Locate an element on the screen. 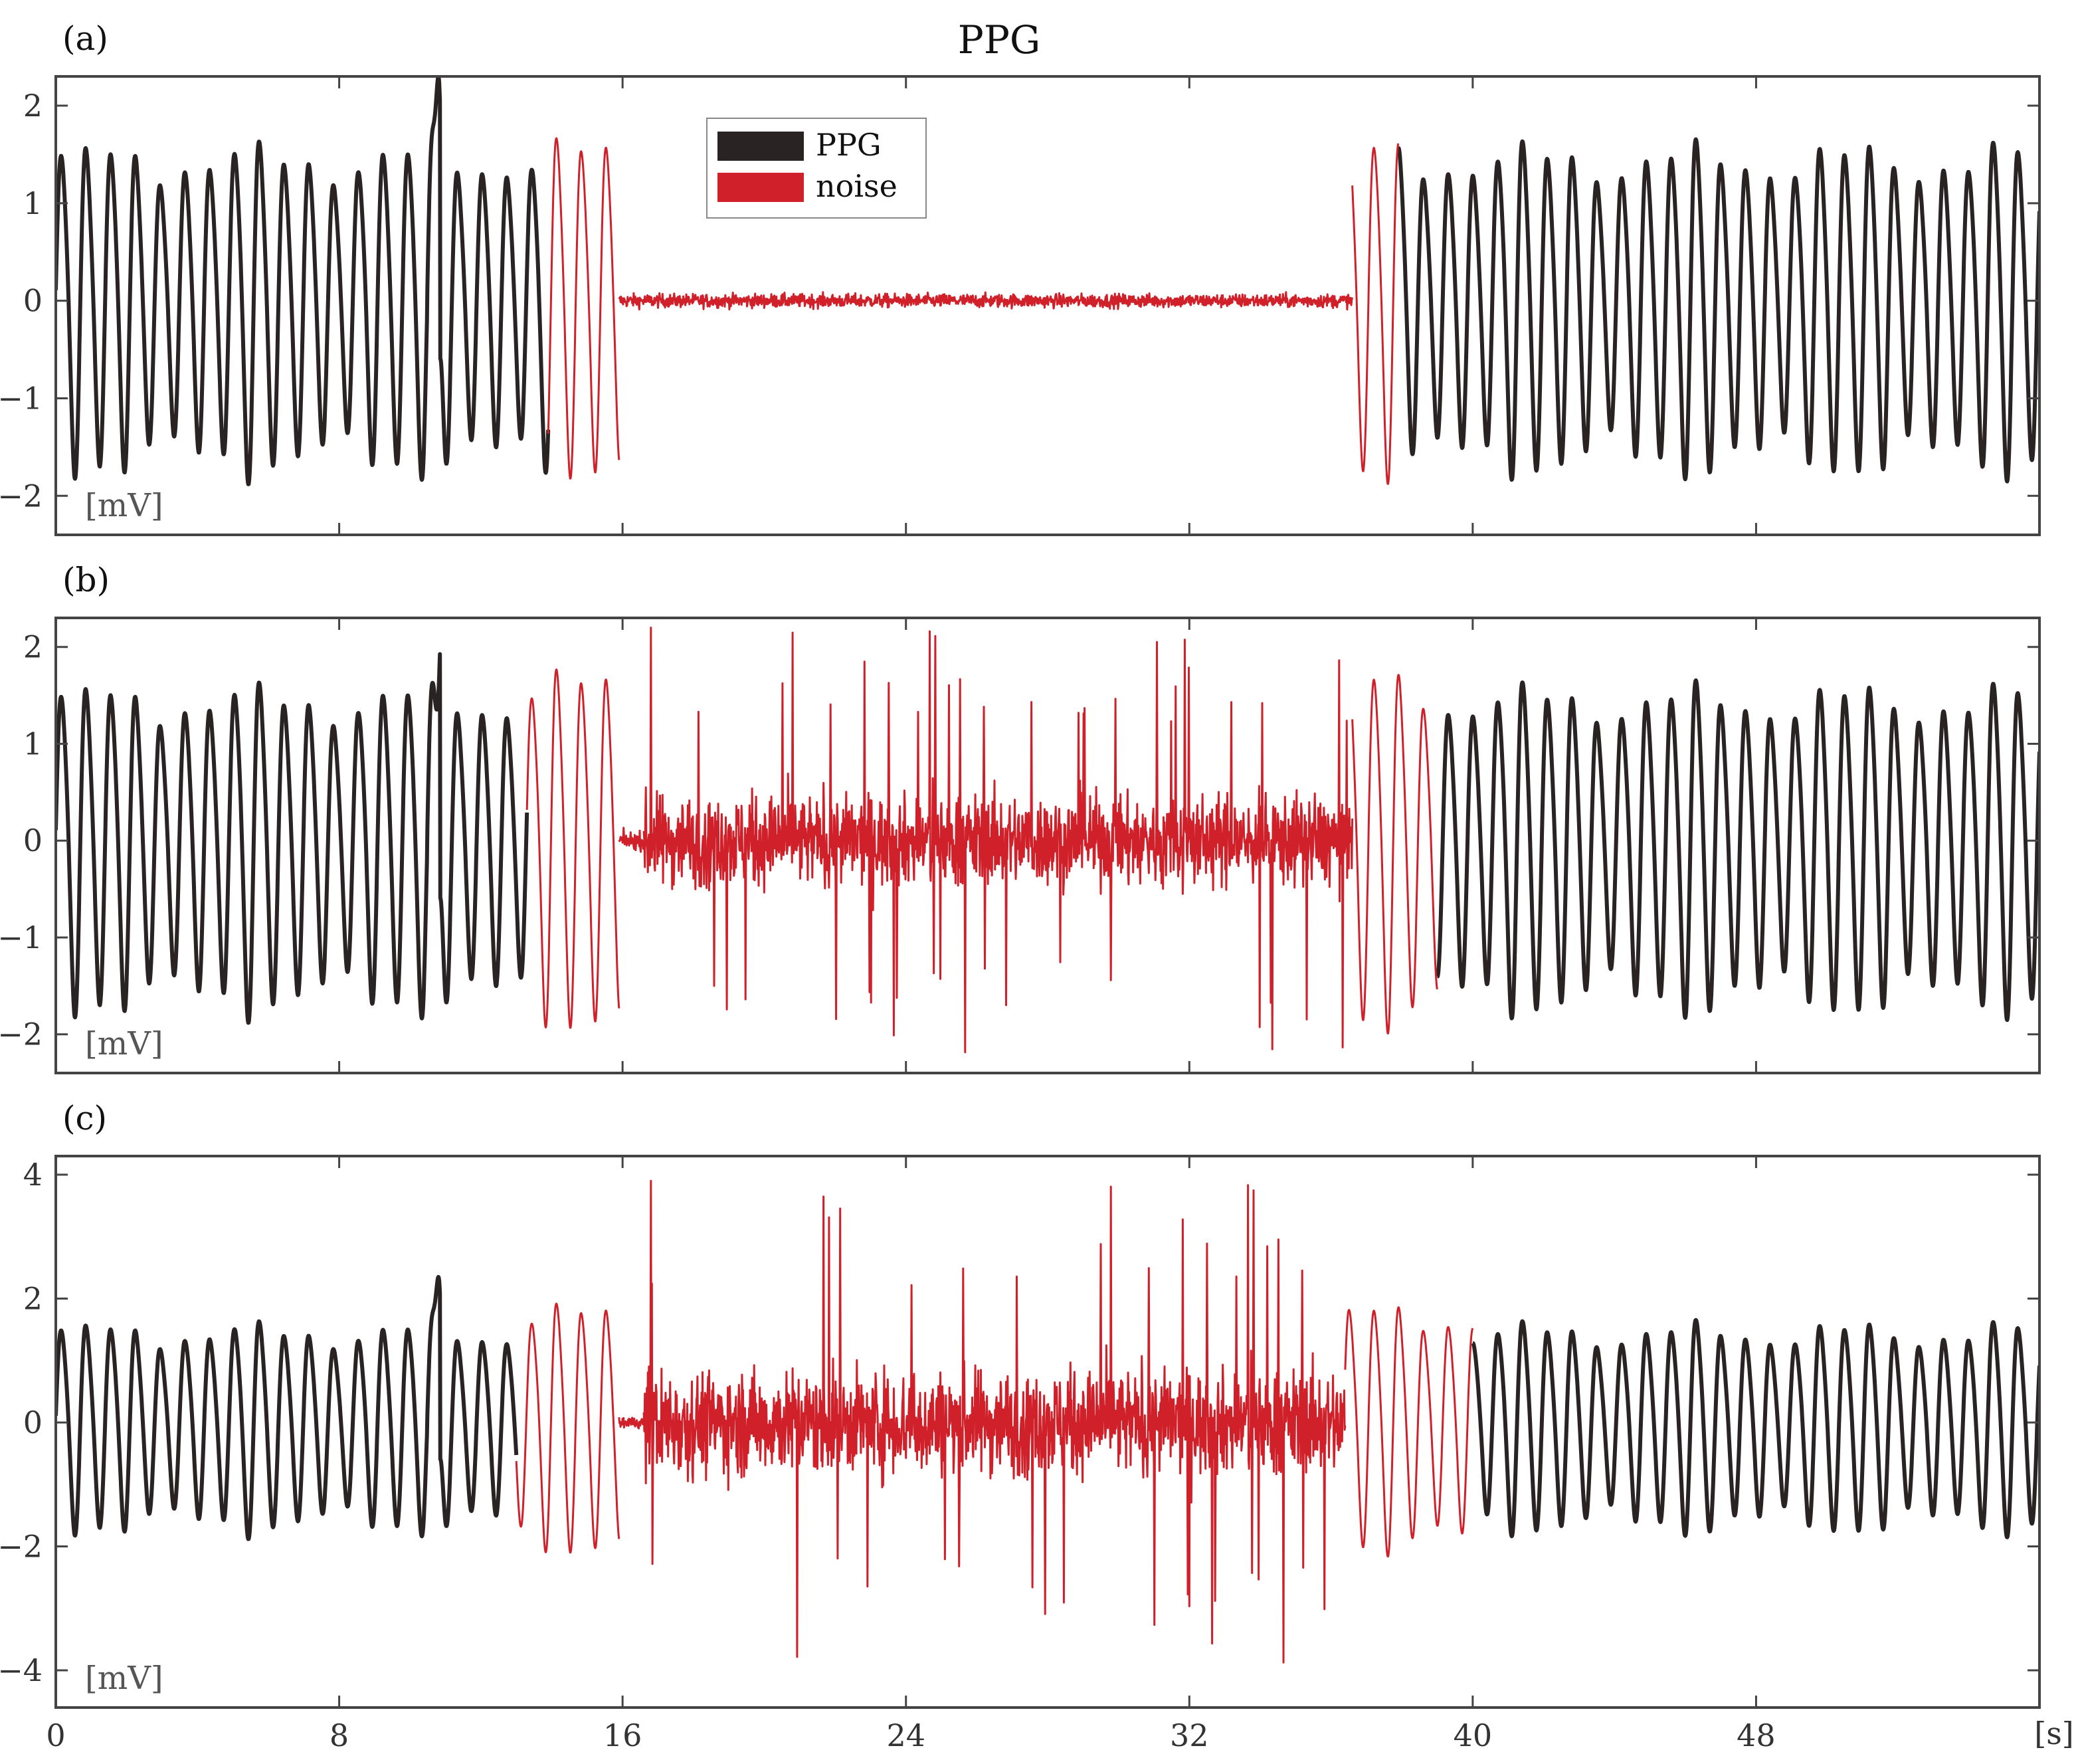 The image size is (2078, 1764). x-unit-label: [s] is located at coordinates (2054, 1733).